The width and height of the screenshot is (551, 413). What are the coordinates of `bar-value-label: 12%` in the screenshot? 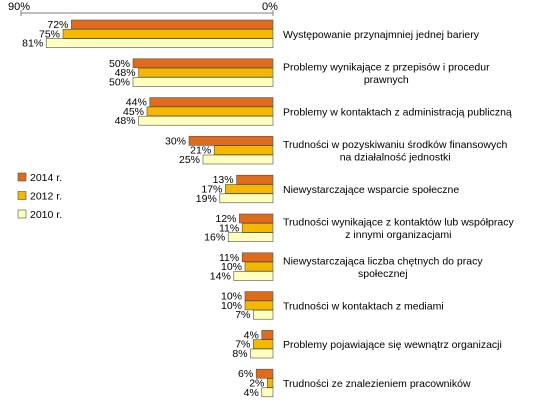 It's located at (225, 219).